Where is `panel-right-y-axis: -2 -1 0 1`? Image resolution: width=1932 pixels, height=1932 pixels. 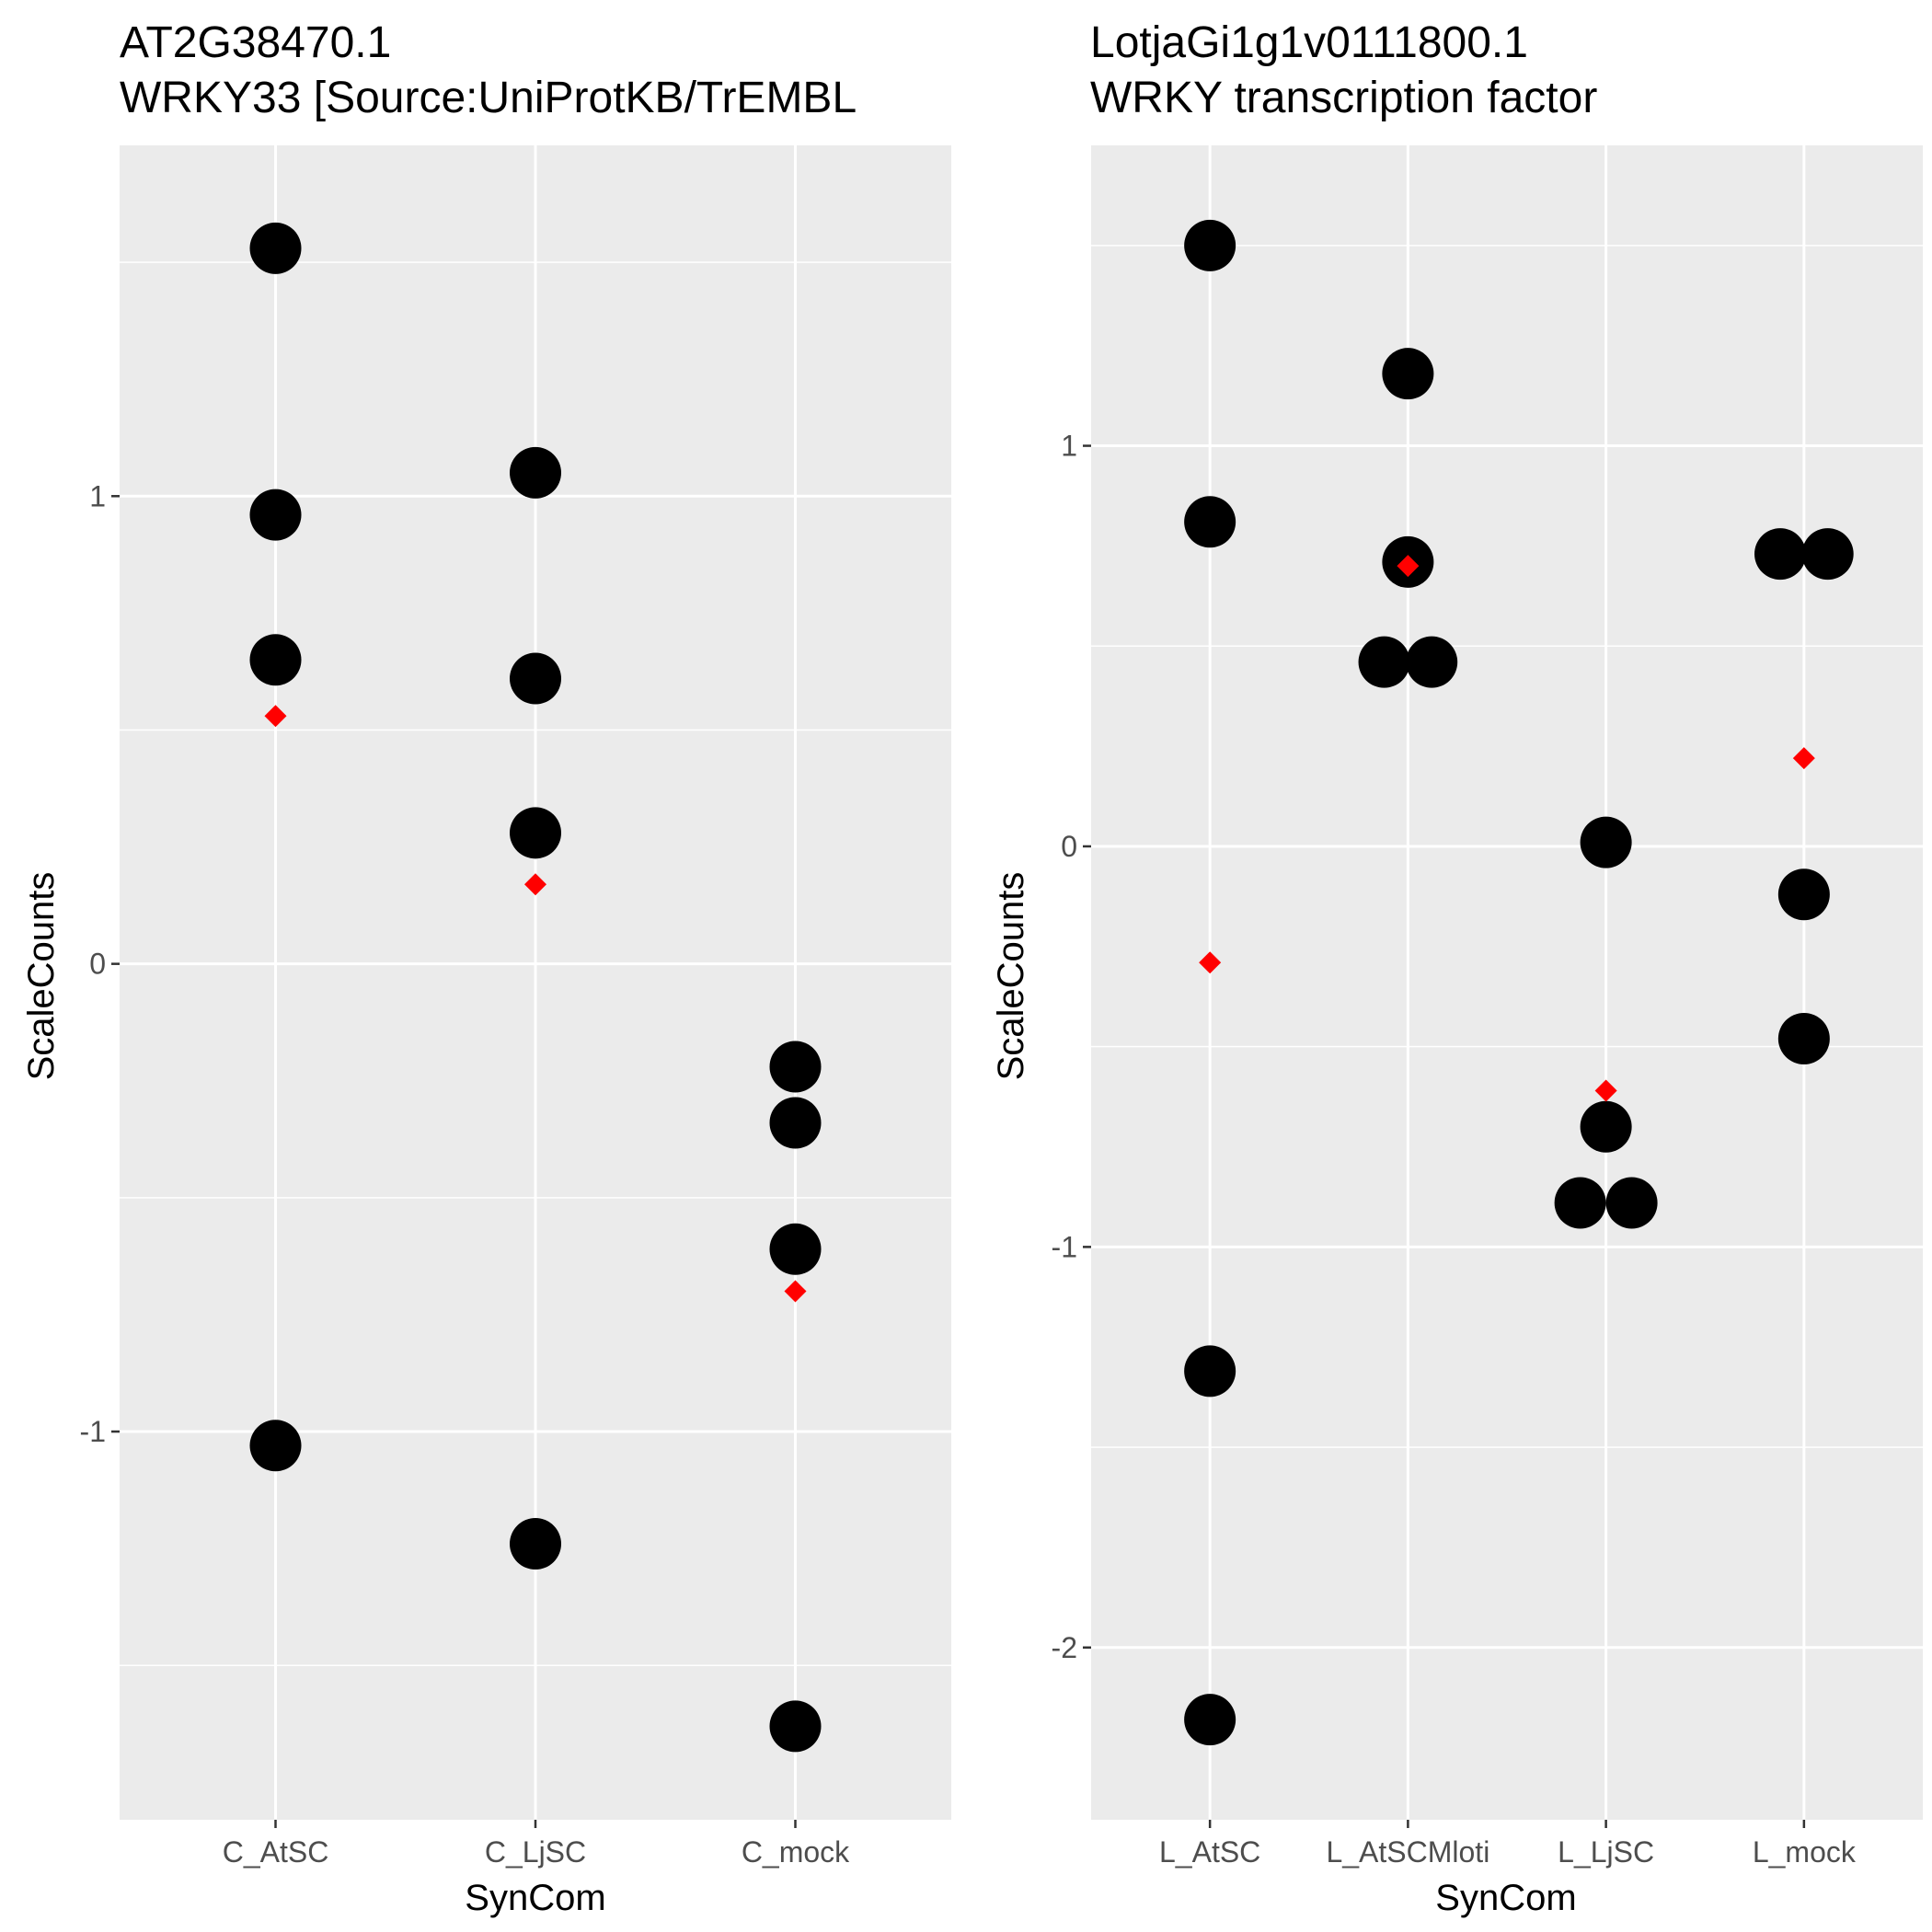 panel-right-y-axis: -2 -1 0 1 is located at coordinates (1071, 1047).